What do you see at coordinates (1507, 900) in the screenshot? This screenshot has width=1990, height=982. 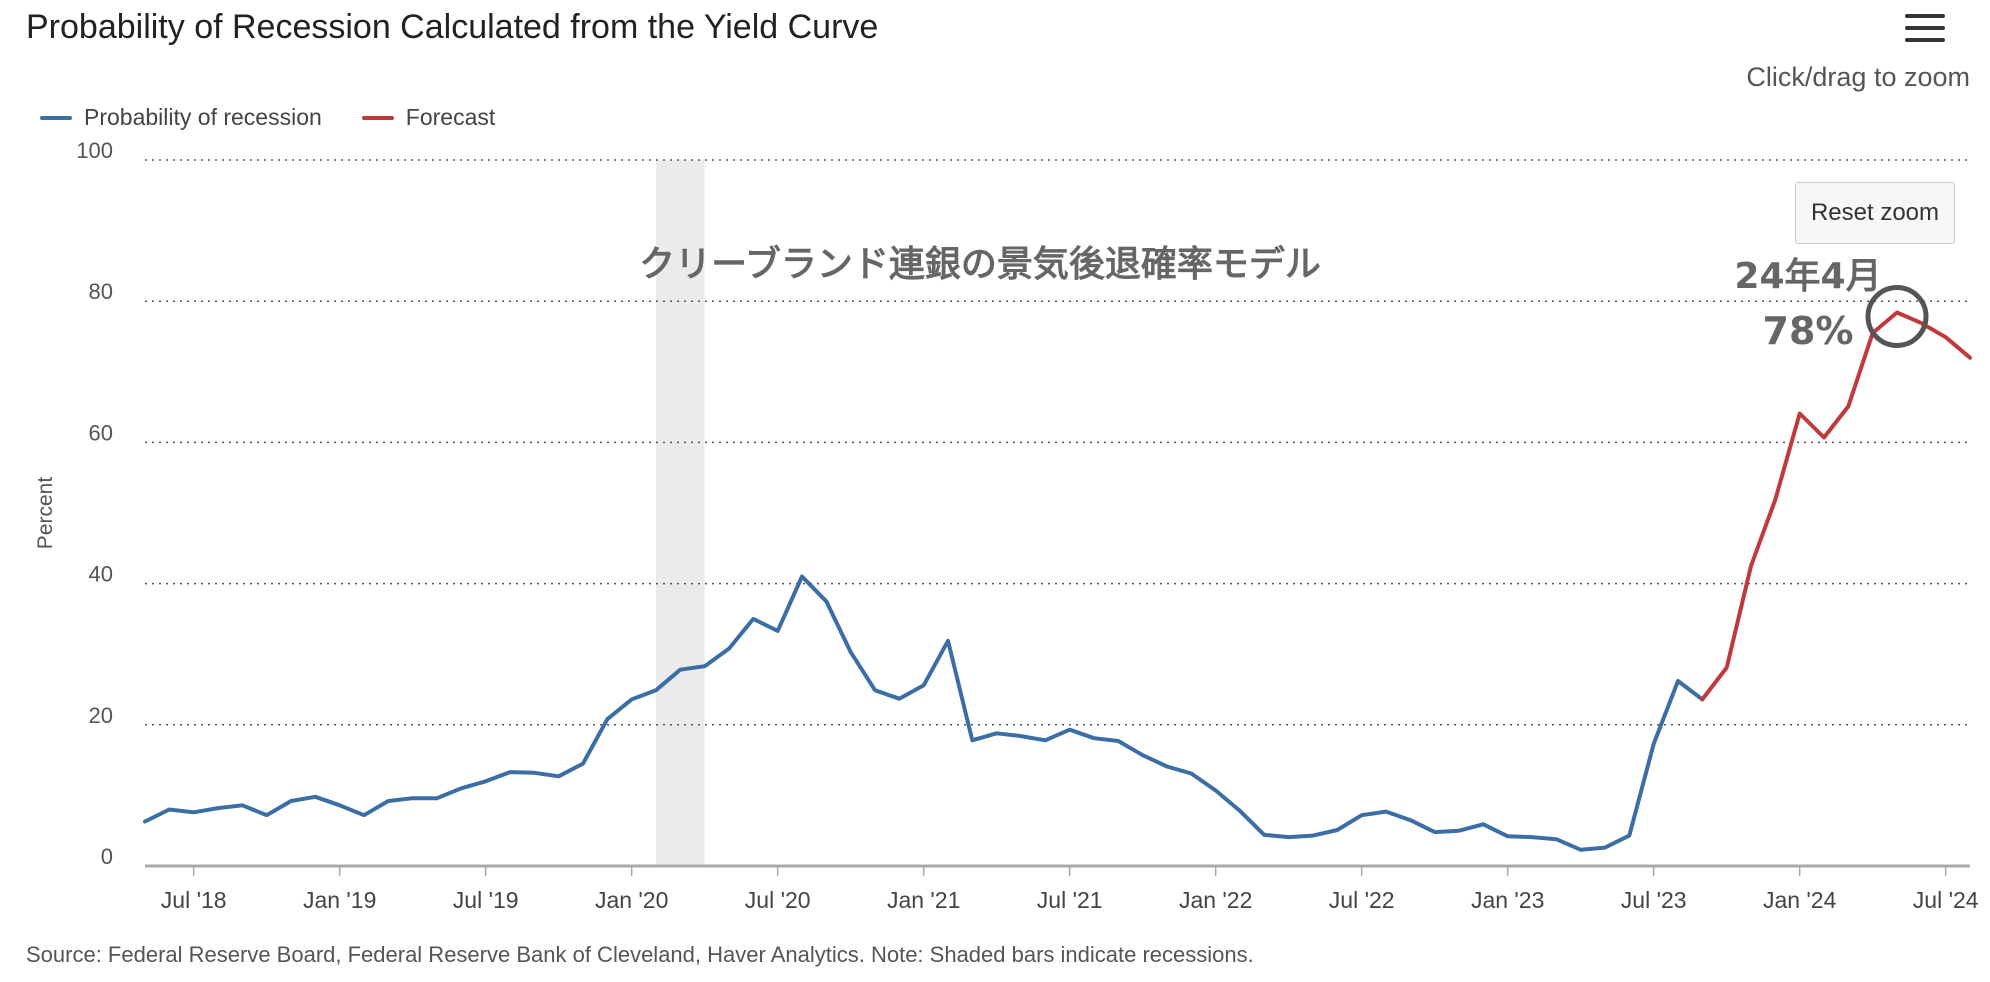 I see `x-tick-label: Jan '23` at bounding box center [1507, 900].